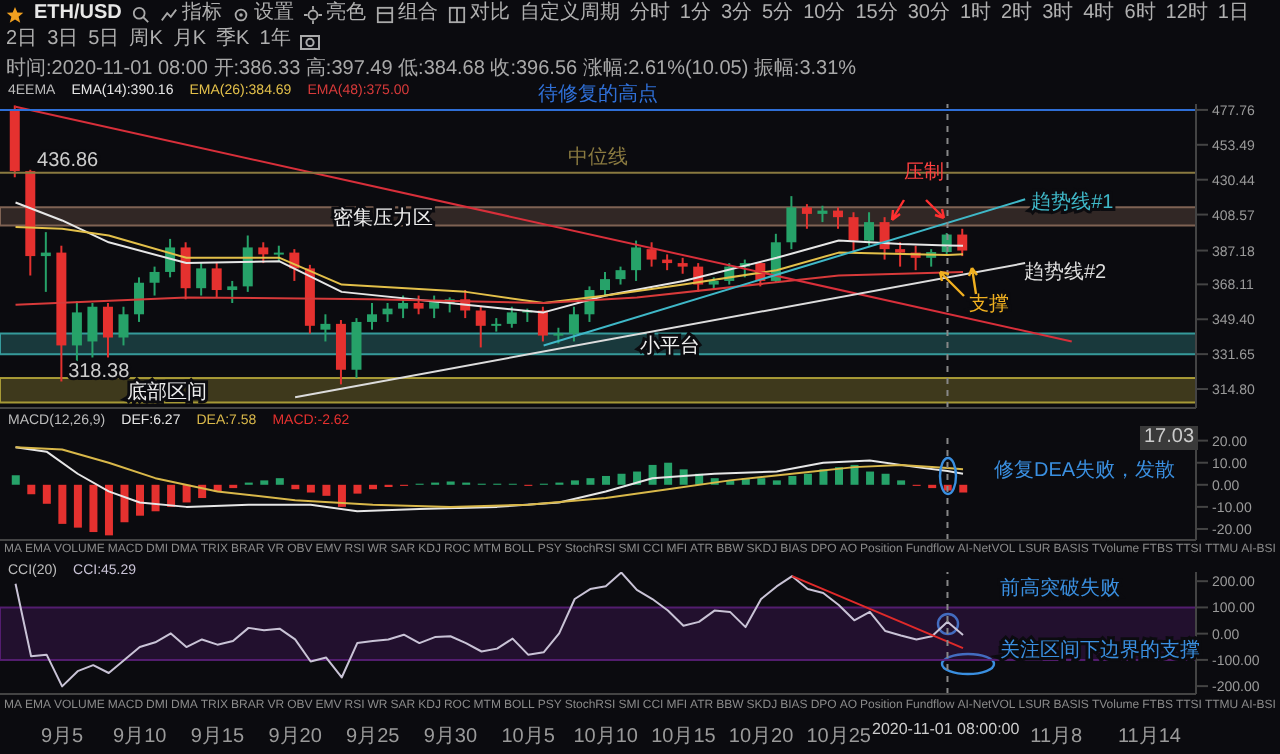 This screenshot has width=1280, height=754. What do you see at coordinates (1149, 737) in the screenshot?
I see `x-tick-label: 11月14` at bounding box center [1149, 737].